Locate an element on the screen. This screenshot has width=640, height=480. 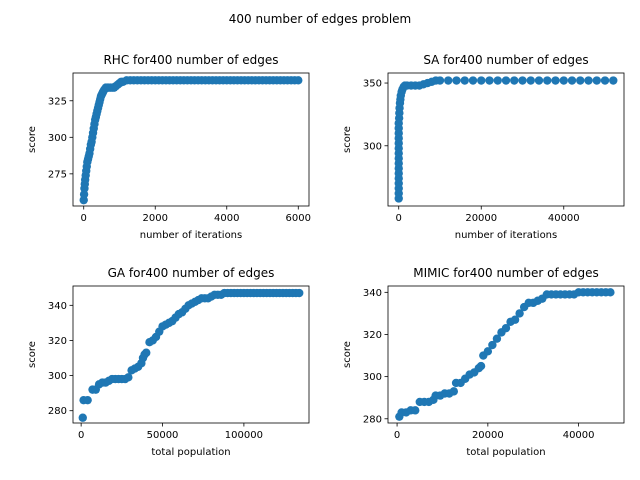
chart-title: RHC for400 number of edges is located at coordinates (190, 60).